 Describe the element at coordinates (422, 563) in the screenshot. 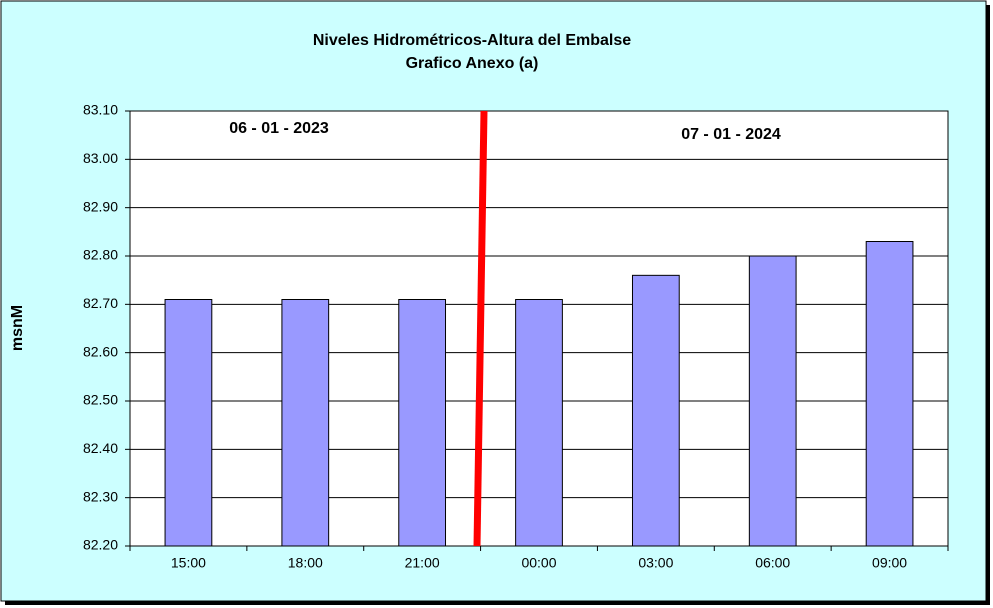

I see `x-tick-label: 21:00` at that location.